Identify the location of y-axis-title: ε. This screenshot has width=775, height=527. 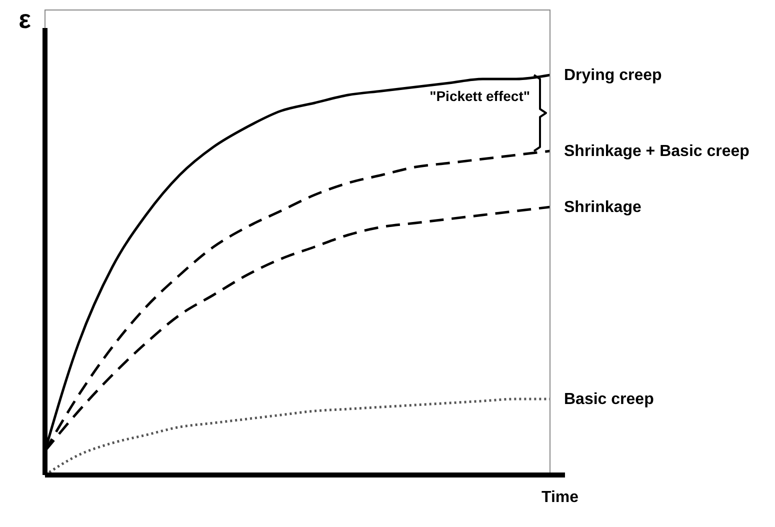
(24, 19).